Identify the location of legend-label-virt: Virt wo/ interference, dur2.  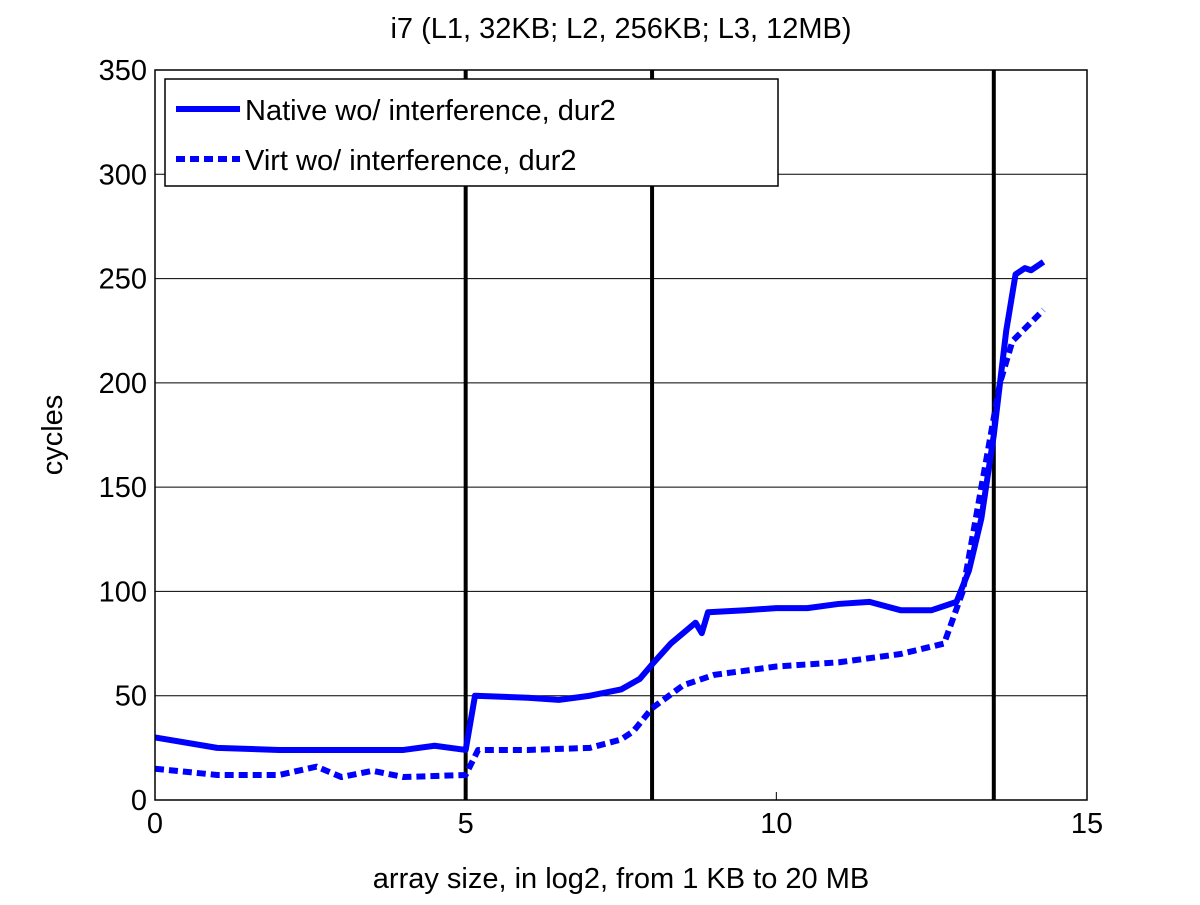
(411, 161).